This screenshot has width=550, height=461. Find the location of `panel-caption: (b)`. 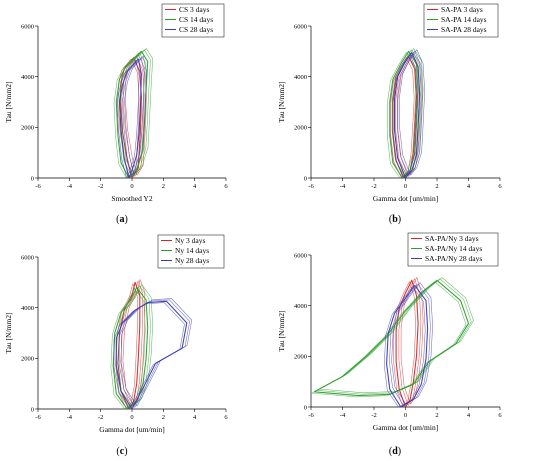

panel-caption: (b) is located at coordinates (395, 219).